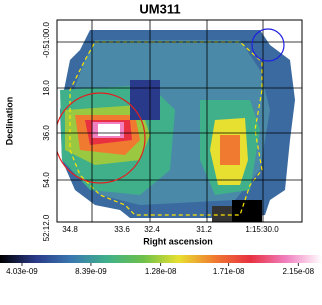  What do you see at coordinates (178, 241) in the screenshot?
I see `x-axis-label: Right ascension` at bounding box center [178, 241].